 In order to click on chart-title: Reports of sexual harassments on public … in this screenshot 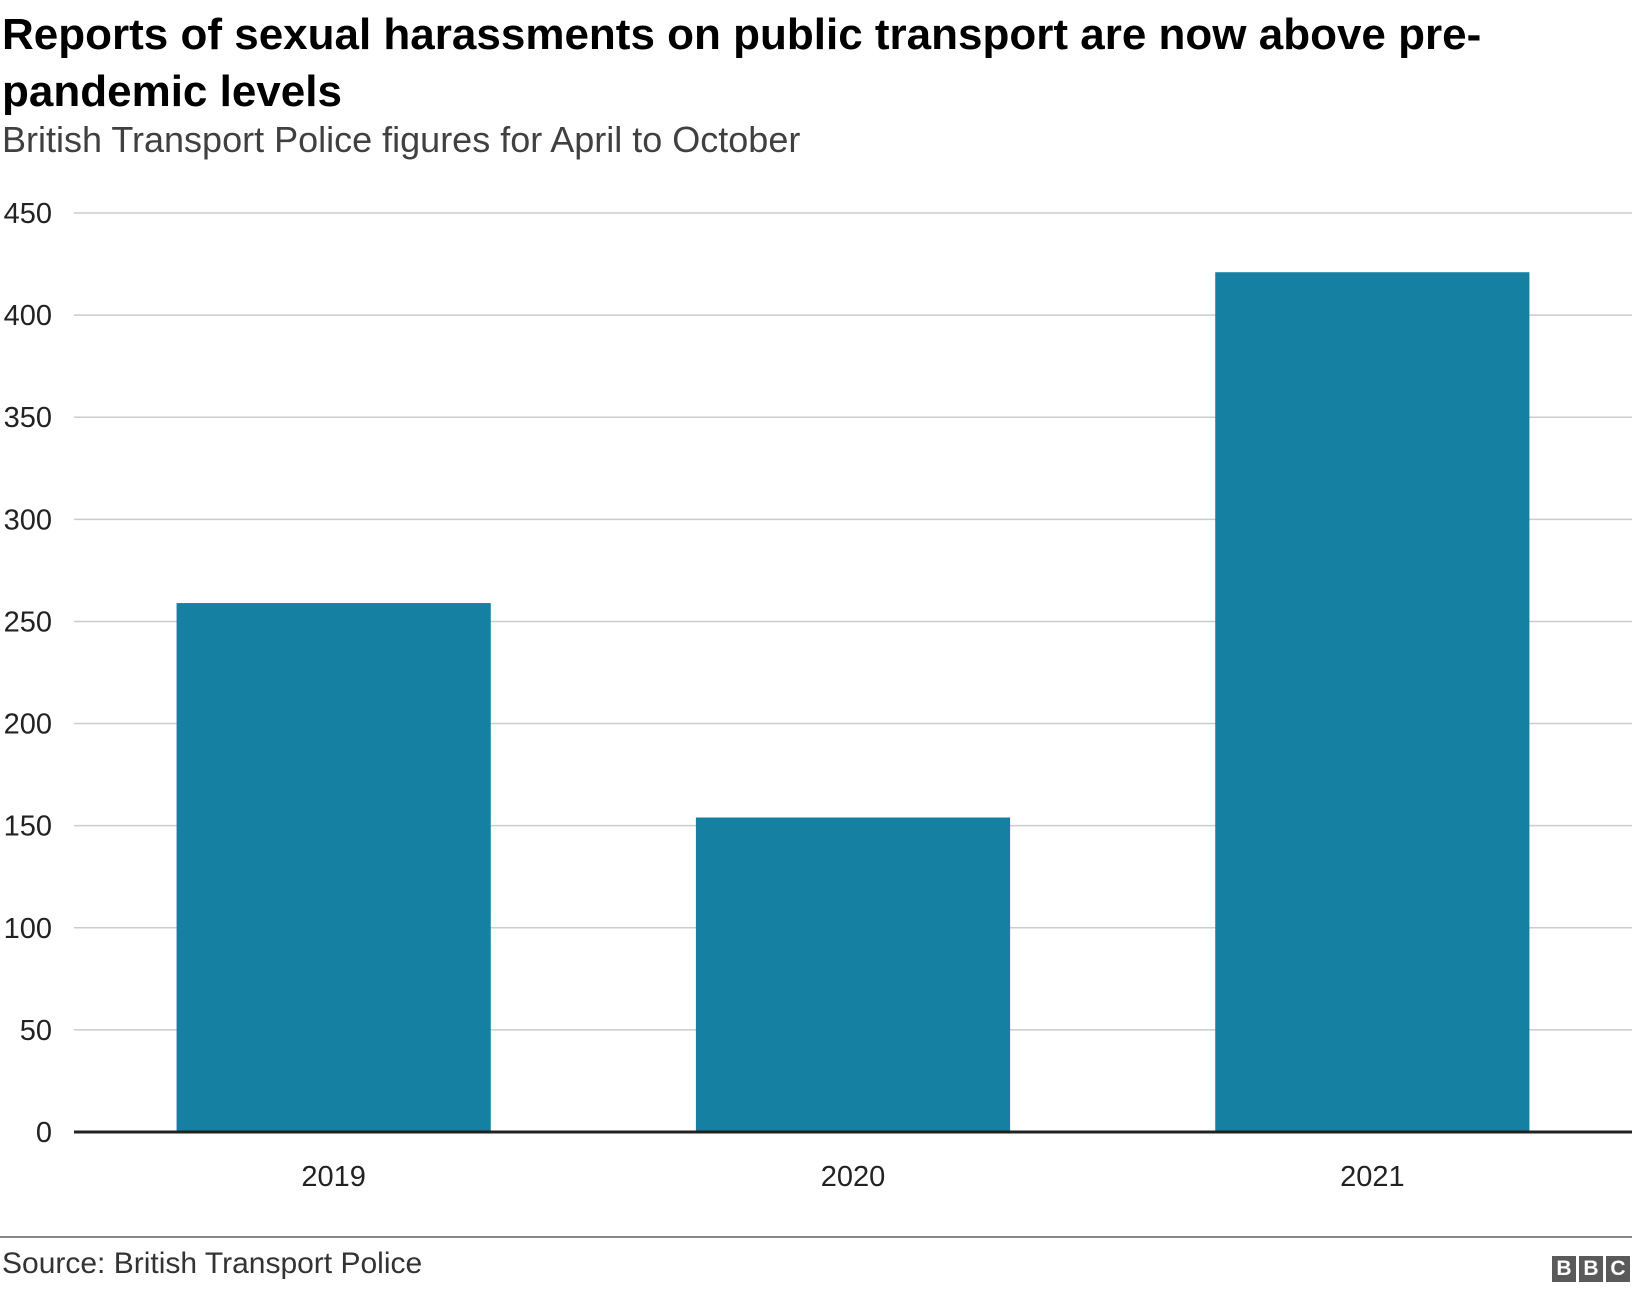, I will do `click(742, 63)`.